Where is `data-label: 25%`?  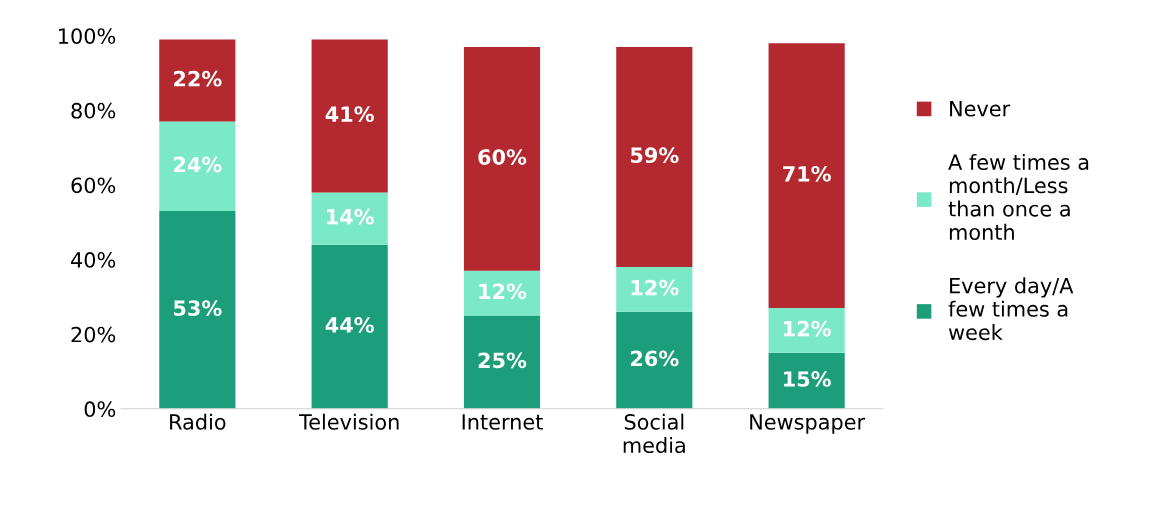 data-label: 25% is located at coordinates (502, 360).